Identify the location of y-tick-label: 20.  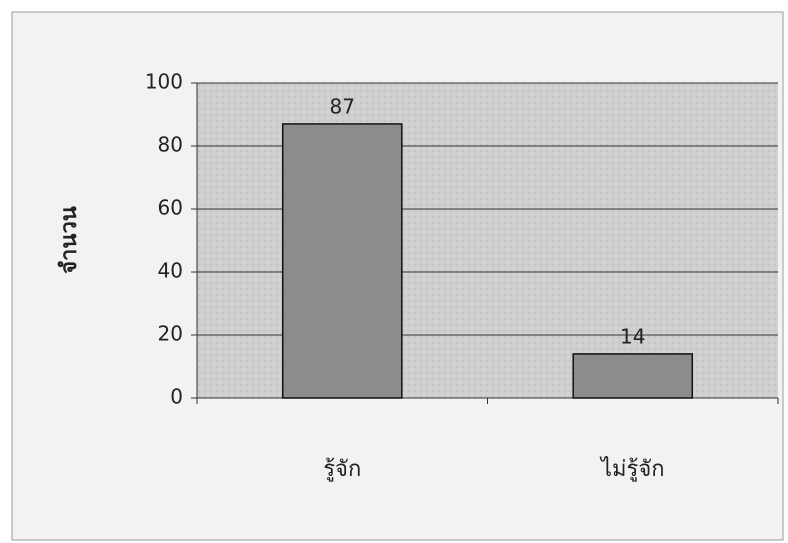
(170, 334).